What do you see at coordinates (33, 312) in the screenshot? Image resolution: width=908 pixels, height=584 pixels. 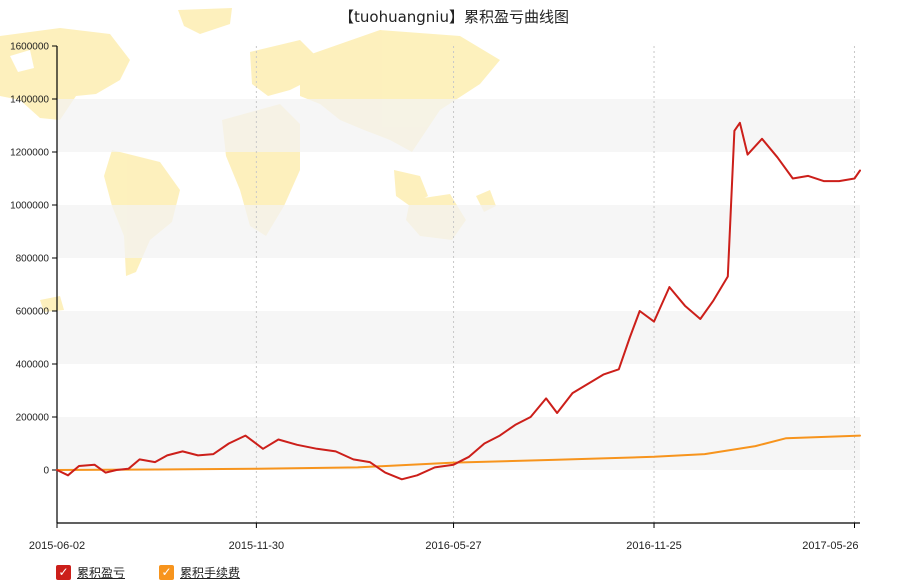 I see `y-tick-label: 600000` at bounding box center [33, 312].